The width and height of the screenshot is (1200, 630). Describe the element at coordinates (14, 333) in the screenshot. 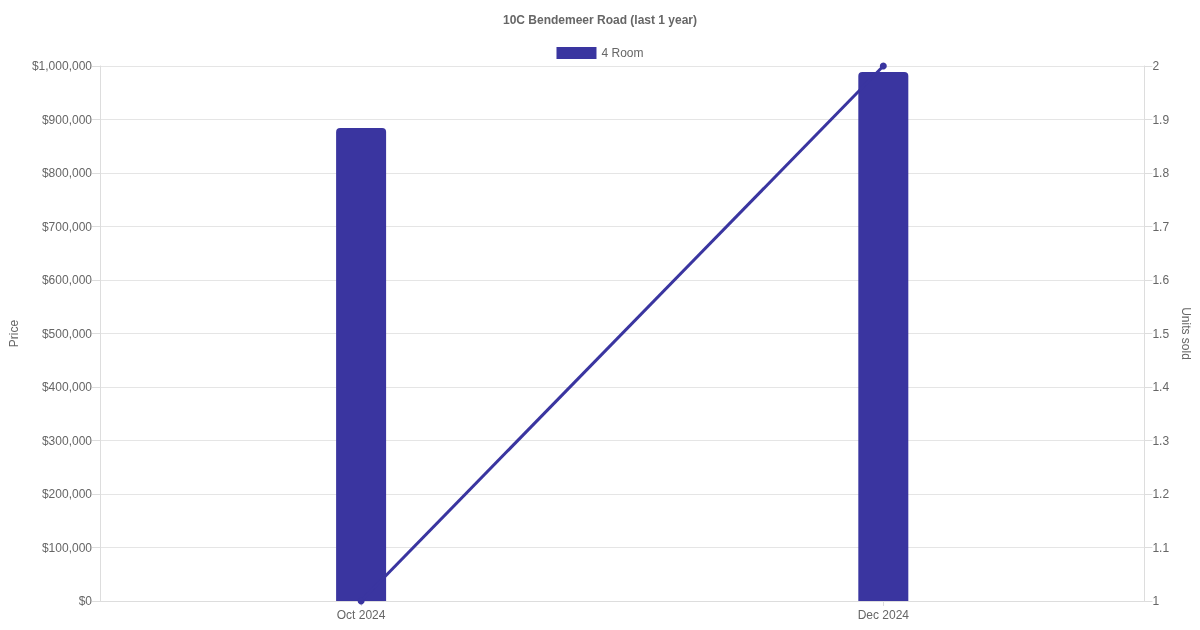

I see `y-axis-title: Price` at that location.